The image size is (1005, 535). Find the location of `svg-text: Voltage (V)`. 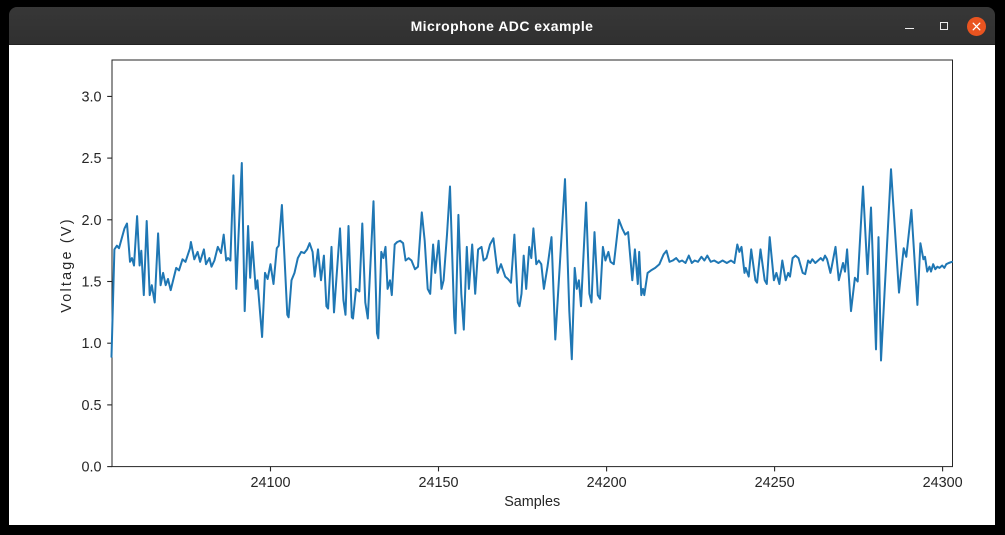

svg-text: Voltage (V) is located at coordinates (67, 264).